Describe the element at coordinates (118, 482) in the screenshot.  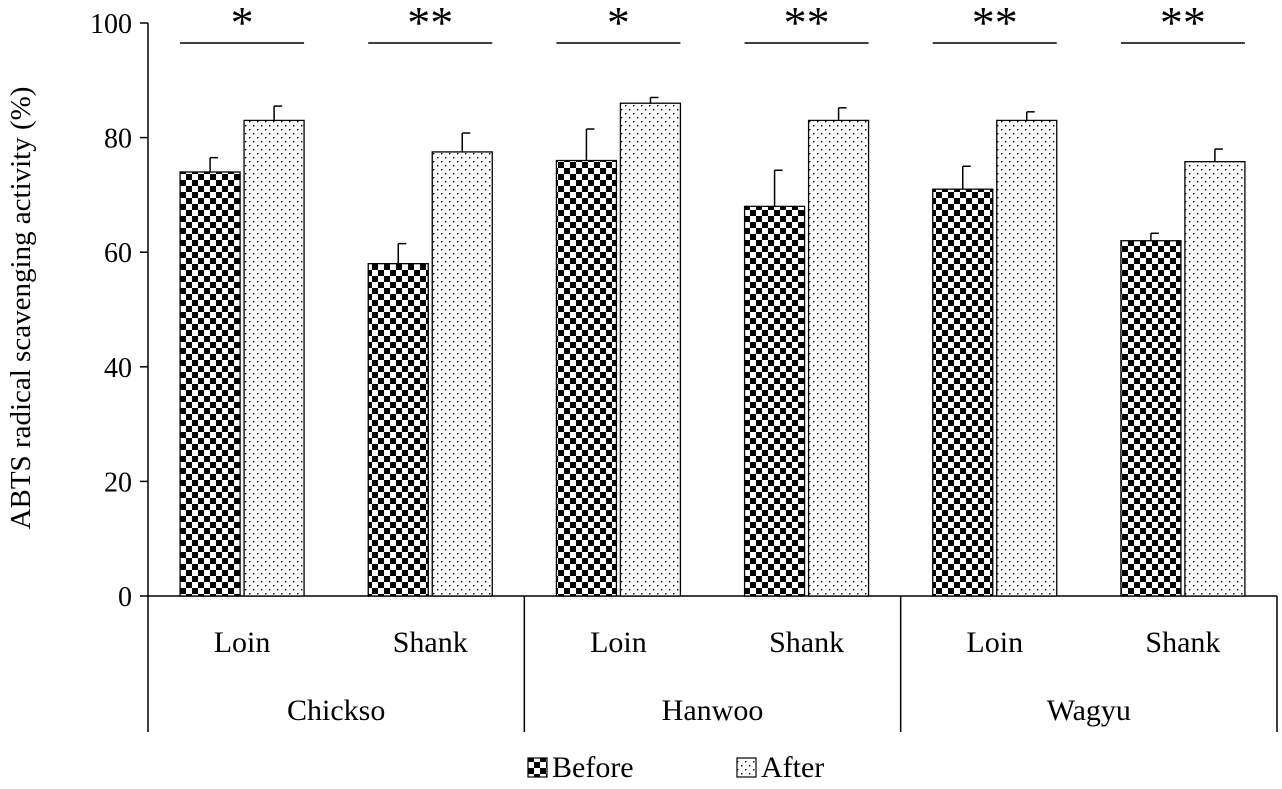
I see `y-tick-label: 20` at that location.